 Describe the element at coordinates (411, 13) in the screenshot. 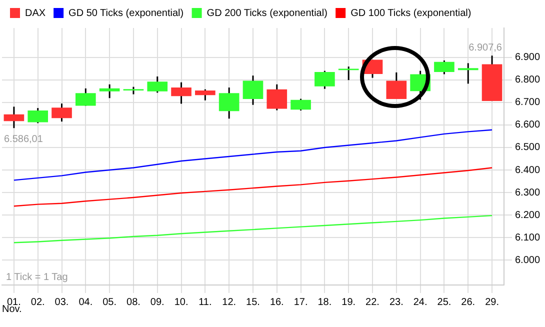

I see `legend-label: GD 100 Ticks (exponential)` at that location.